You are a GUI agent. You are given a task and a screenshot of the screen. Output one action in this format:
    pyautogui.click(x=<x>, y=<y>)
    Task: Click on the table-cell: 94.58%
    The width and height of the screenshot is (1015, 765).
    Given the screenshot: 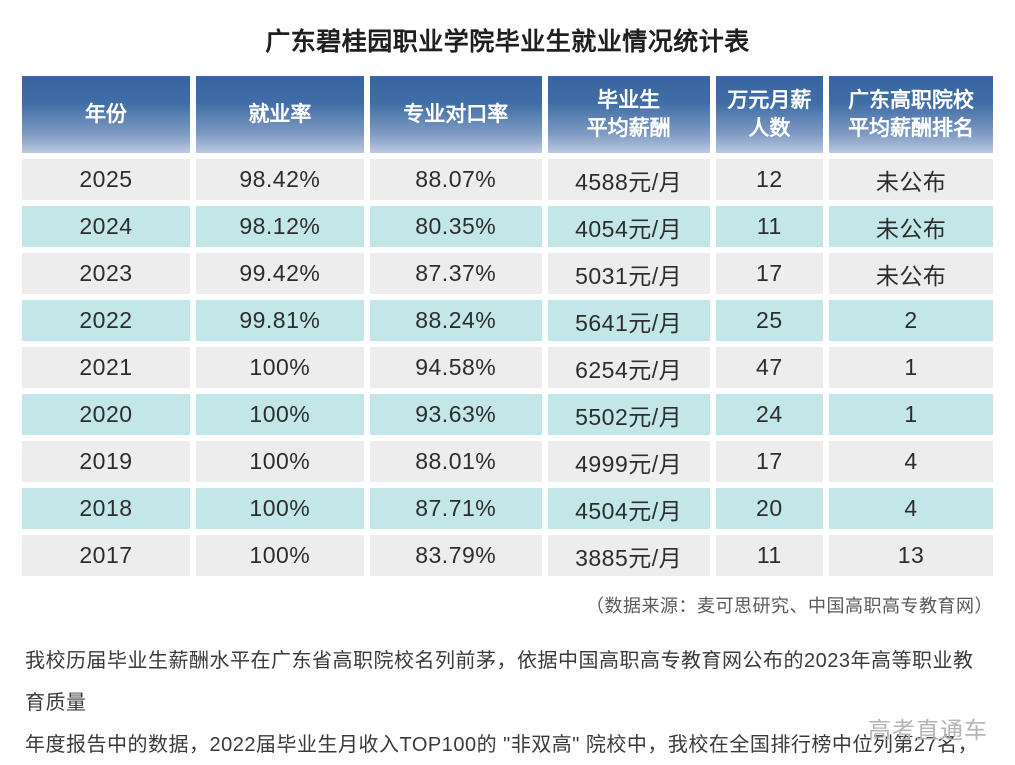 What is the action you would take?
    pyautogui.click(x=455, y=367)
    